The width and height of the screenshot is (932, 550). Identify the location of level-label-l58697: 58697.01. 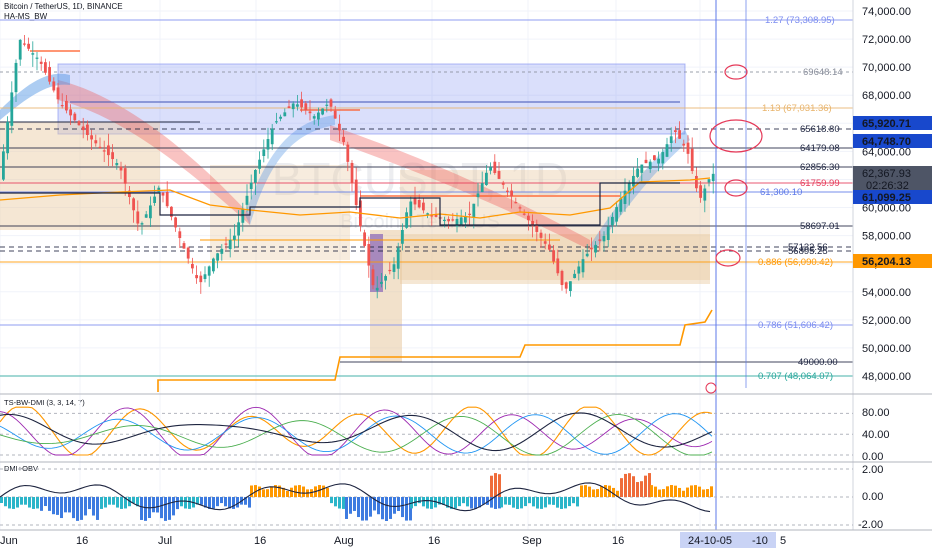
(820, 226).